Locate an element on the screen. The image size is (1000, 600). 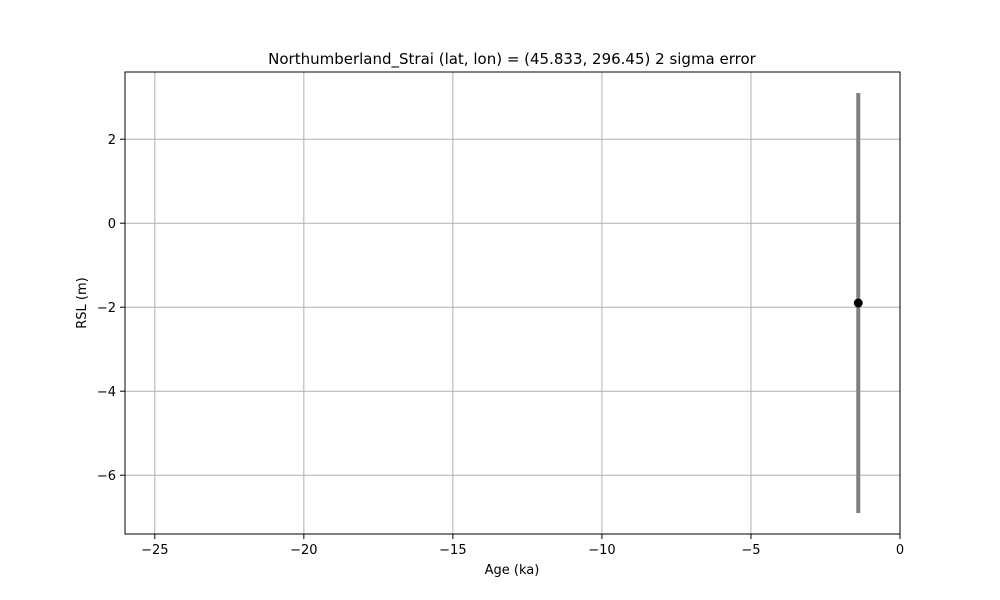
x-tick-label: −15 is located at coordinates (452, 550).